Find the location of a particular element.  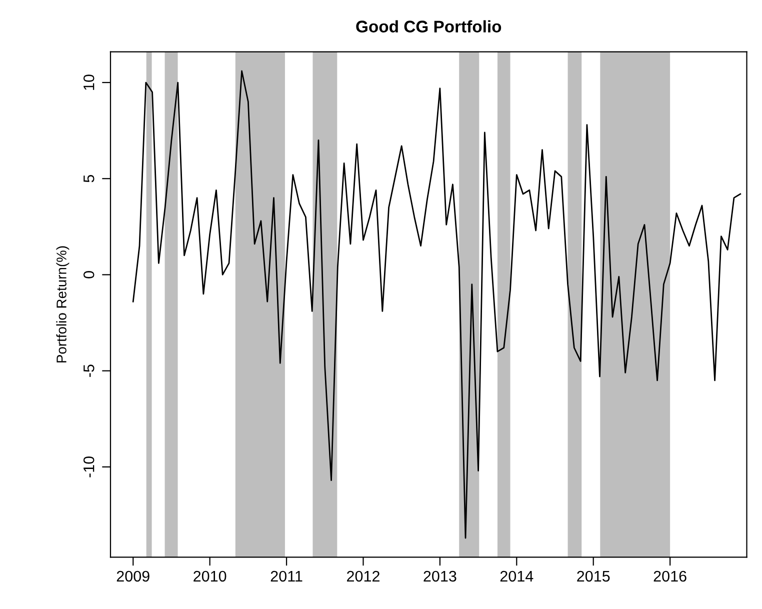

x-tick-label: 2011 is located at coordinates (286, 576).